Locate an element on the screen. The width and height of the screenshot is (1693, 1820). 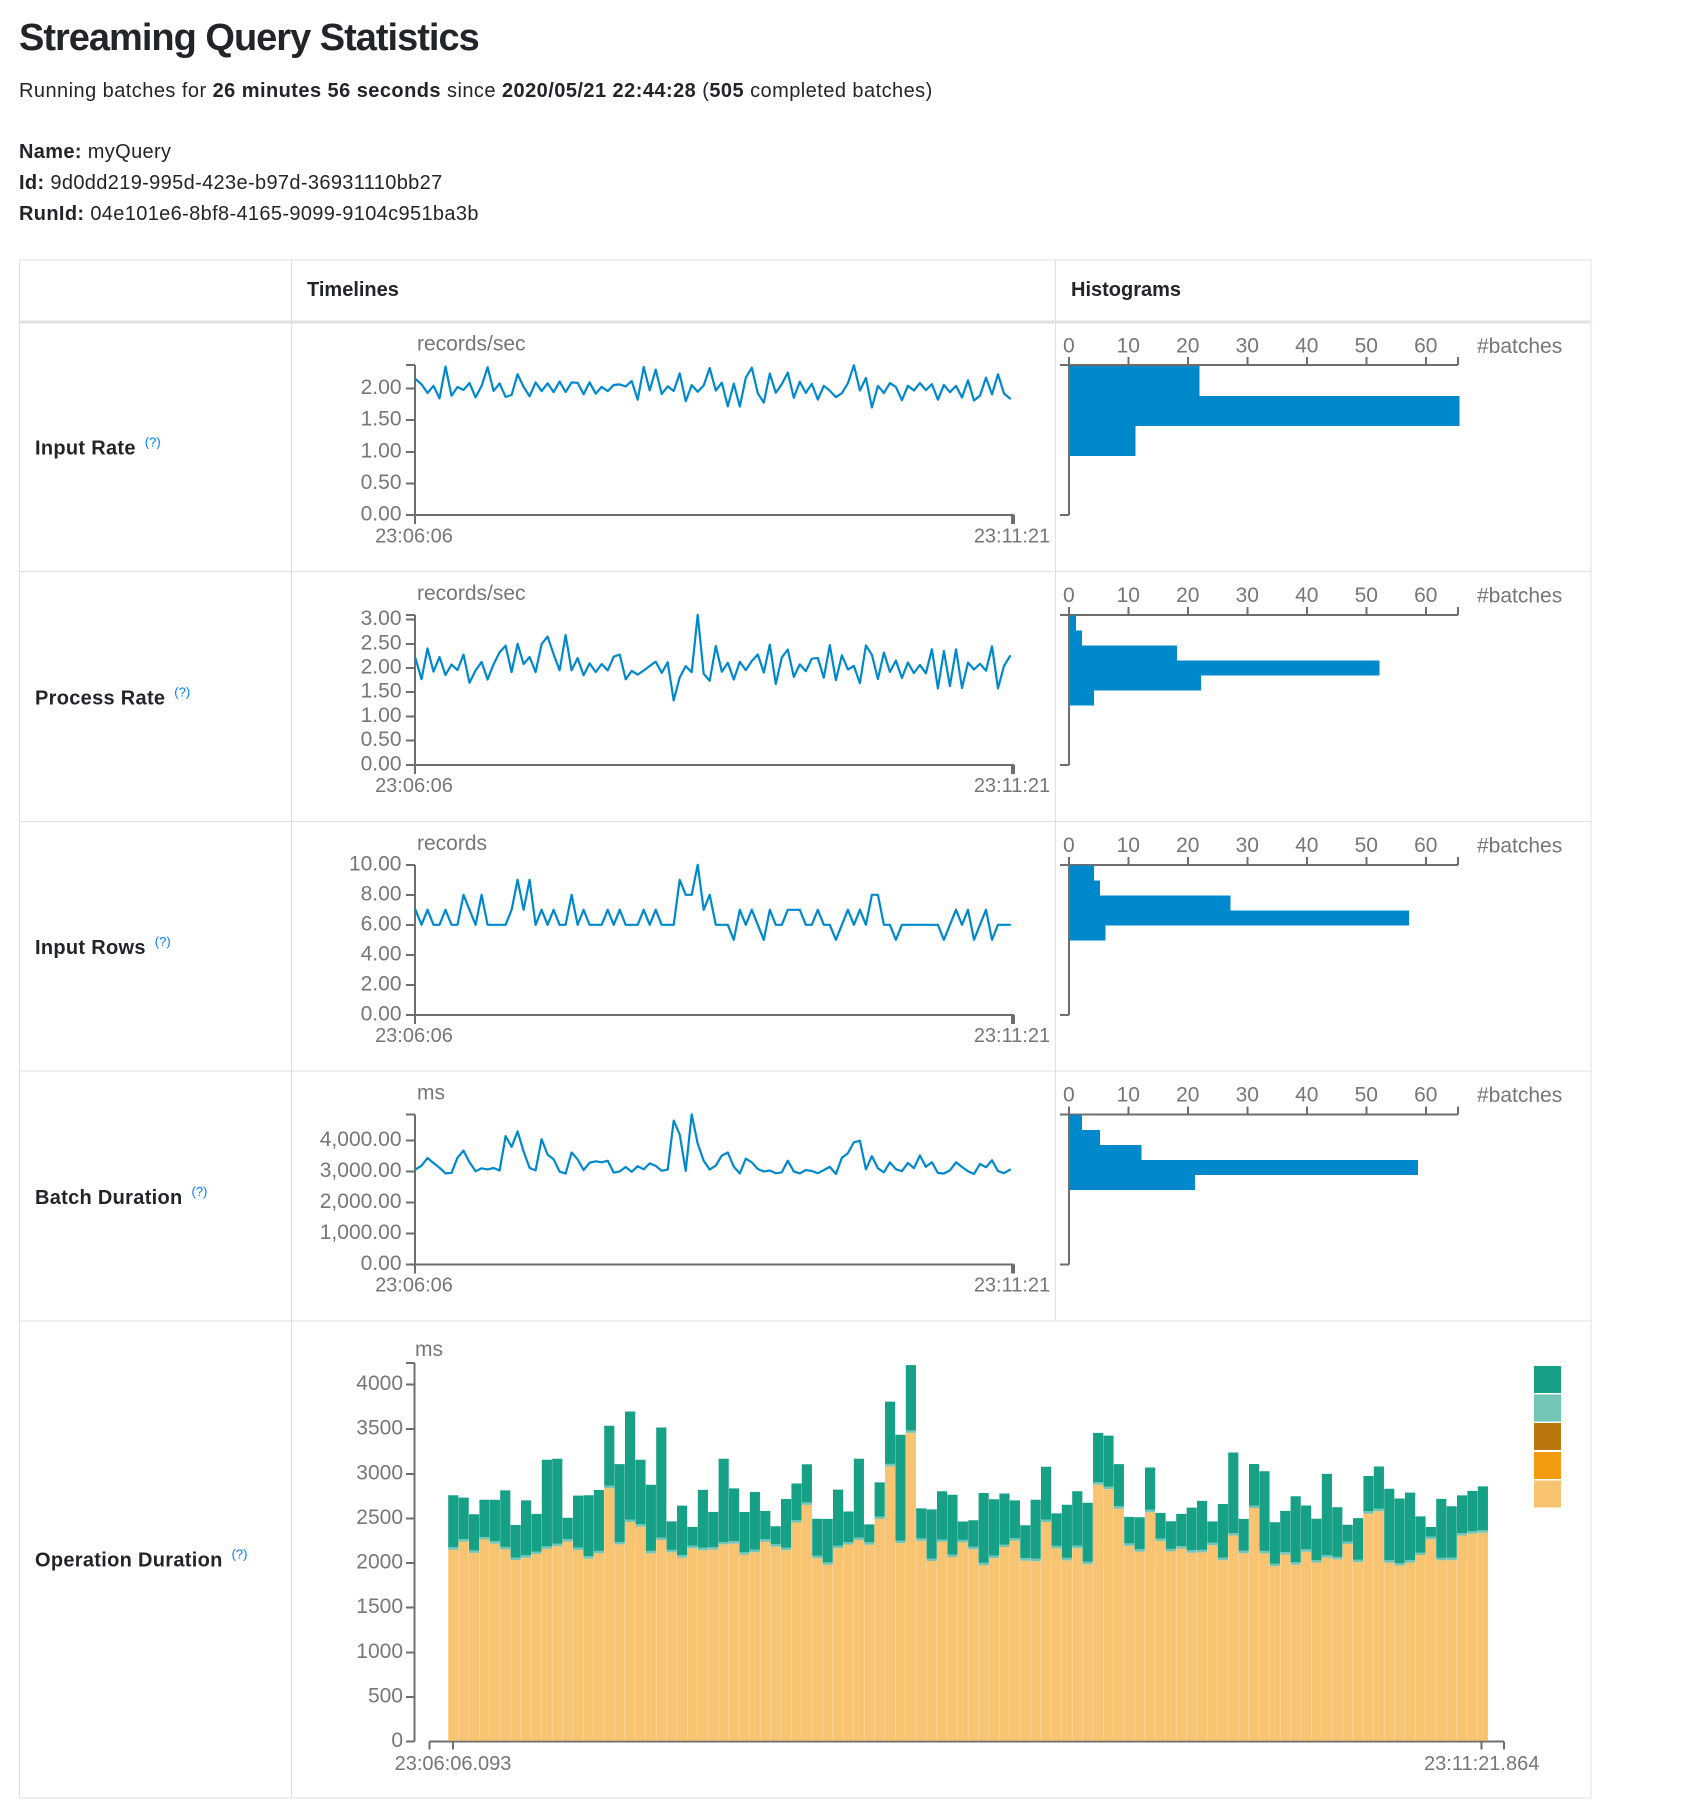
svg-text: records is located at coordinates (452, 843).